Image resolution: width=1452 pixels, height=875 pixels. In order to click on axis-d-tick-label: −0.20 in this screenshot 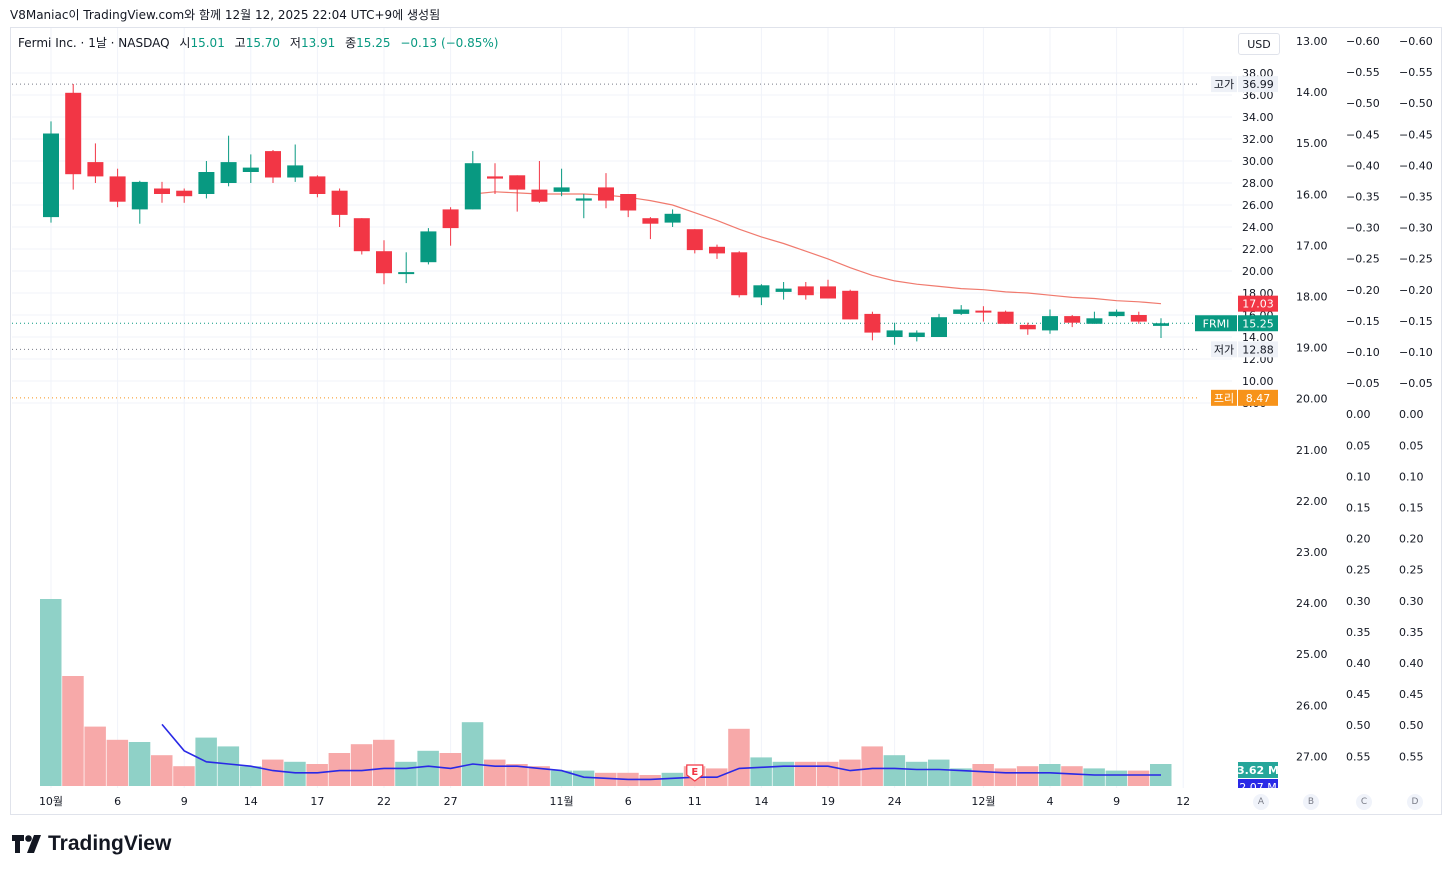, I will do `click(1416, 290)`.